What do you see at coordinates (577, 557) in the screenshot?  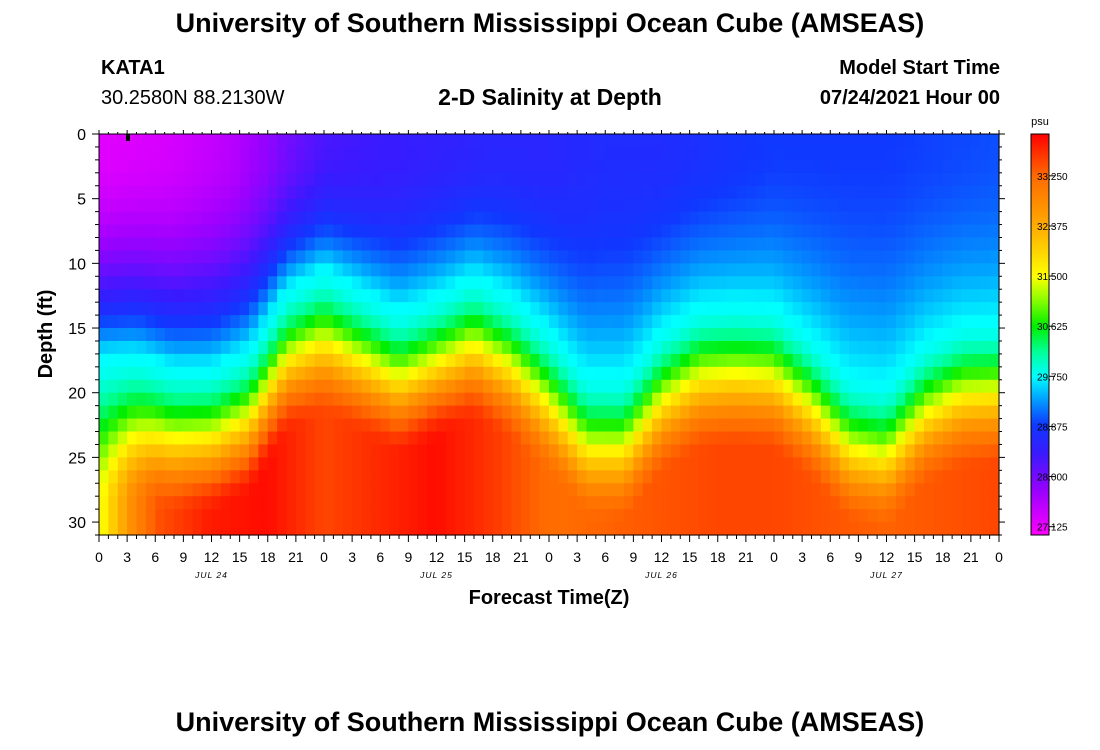 I see `x-tick-label: 3` at bounding box center [577, 557].